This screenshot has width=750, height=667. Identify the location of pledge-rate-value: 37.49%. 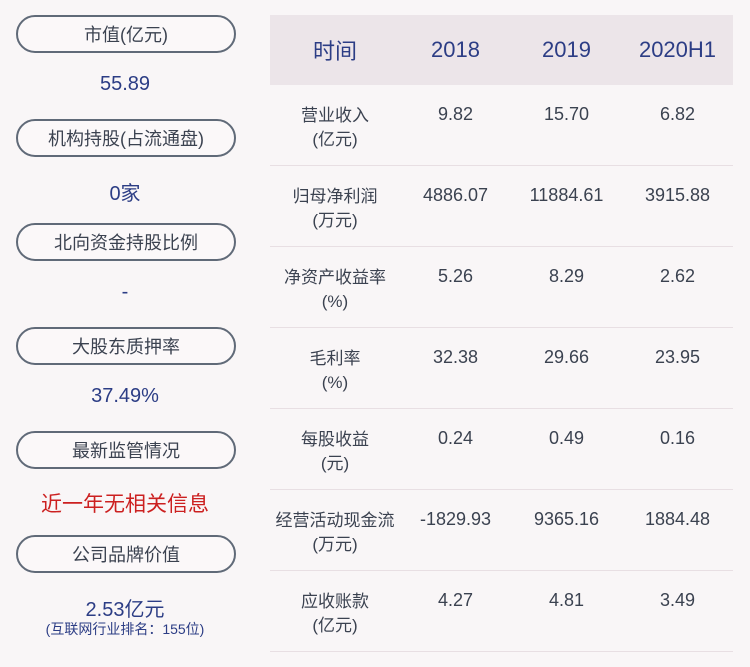
(125, 396).